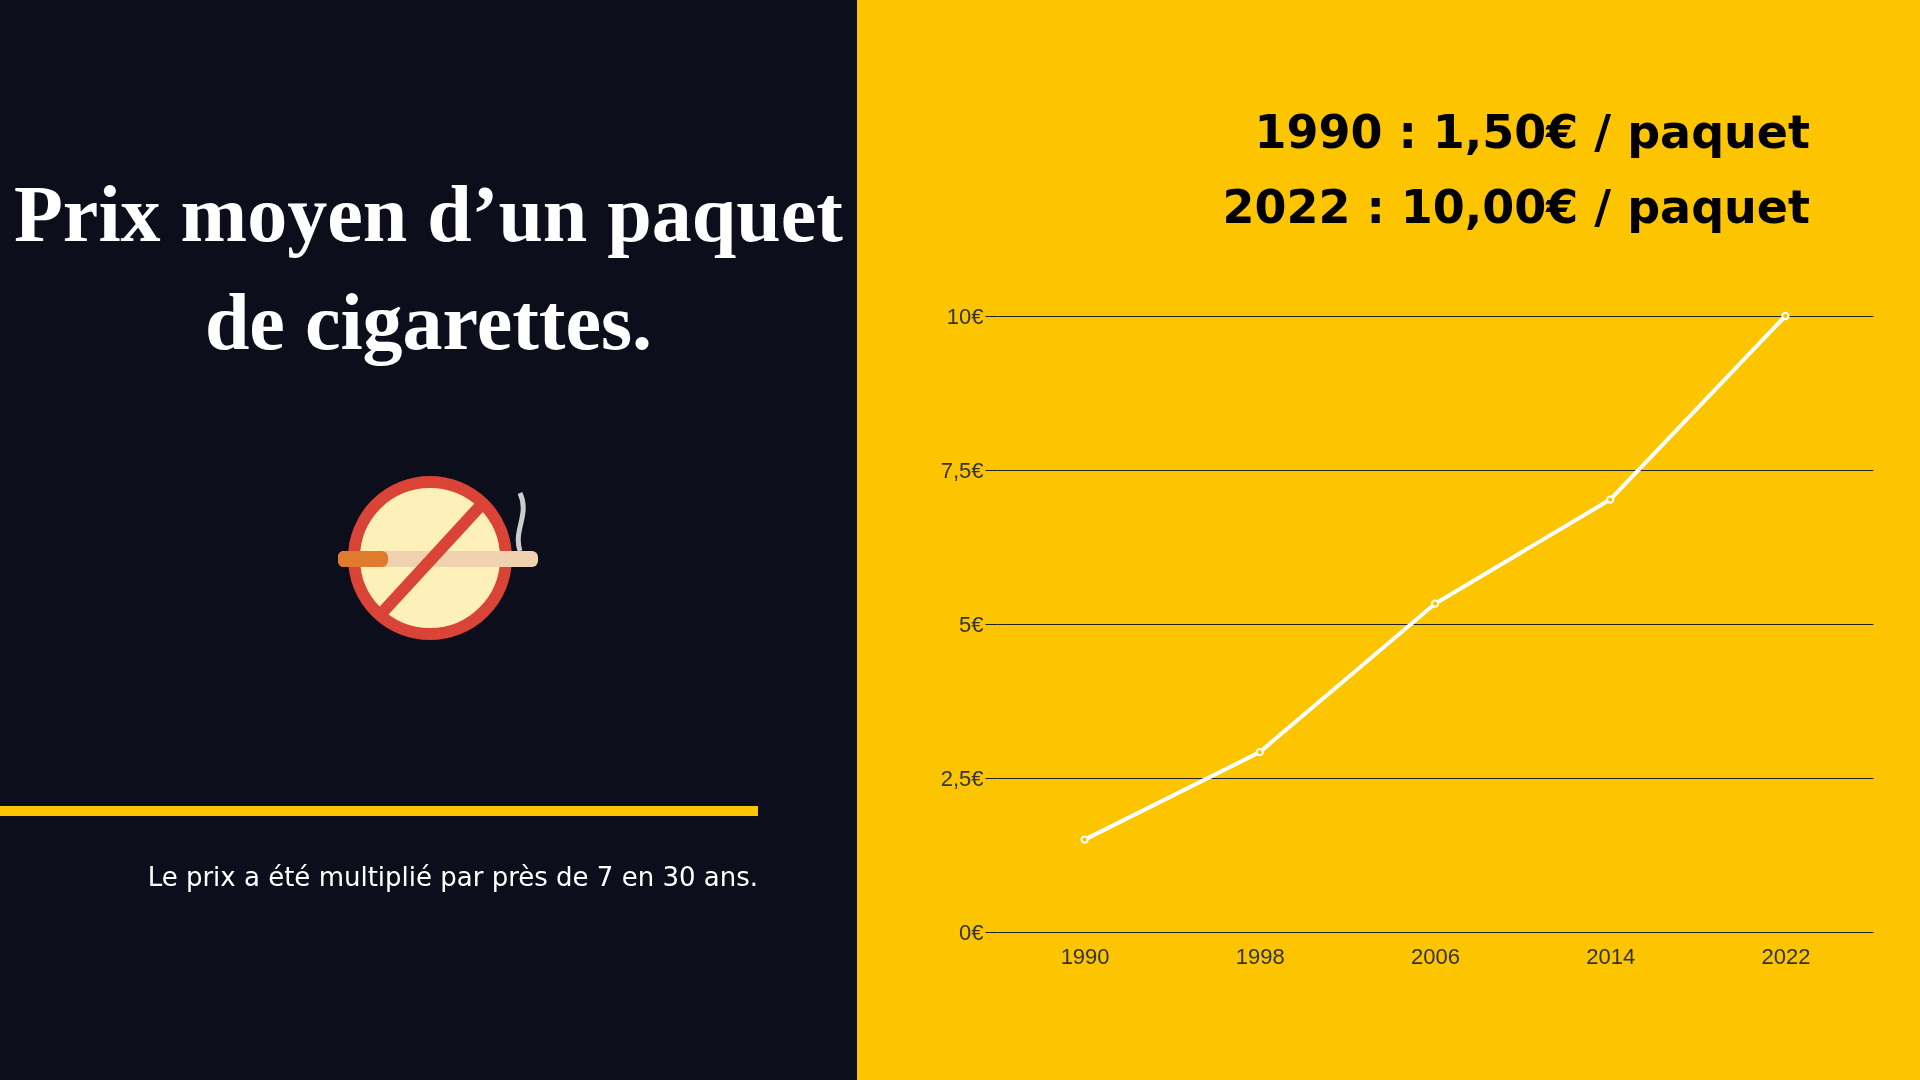 The height and width of the screenshot is (1080, 1920). I want to click on x-tick-label: 2014, so click(1611, 956).